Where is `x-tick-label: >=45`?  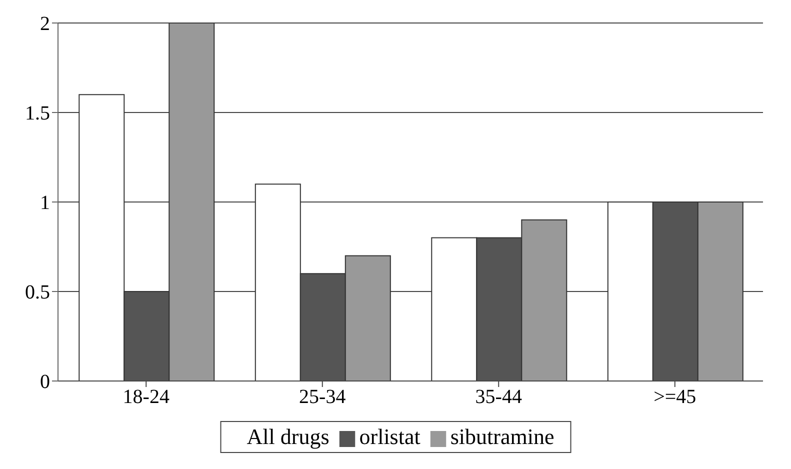
x-tick-label: >=45 is located at coordinates (675, 397).